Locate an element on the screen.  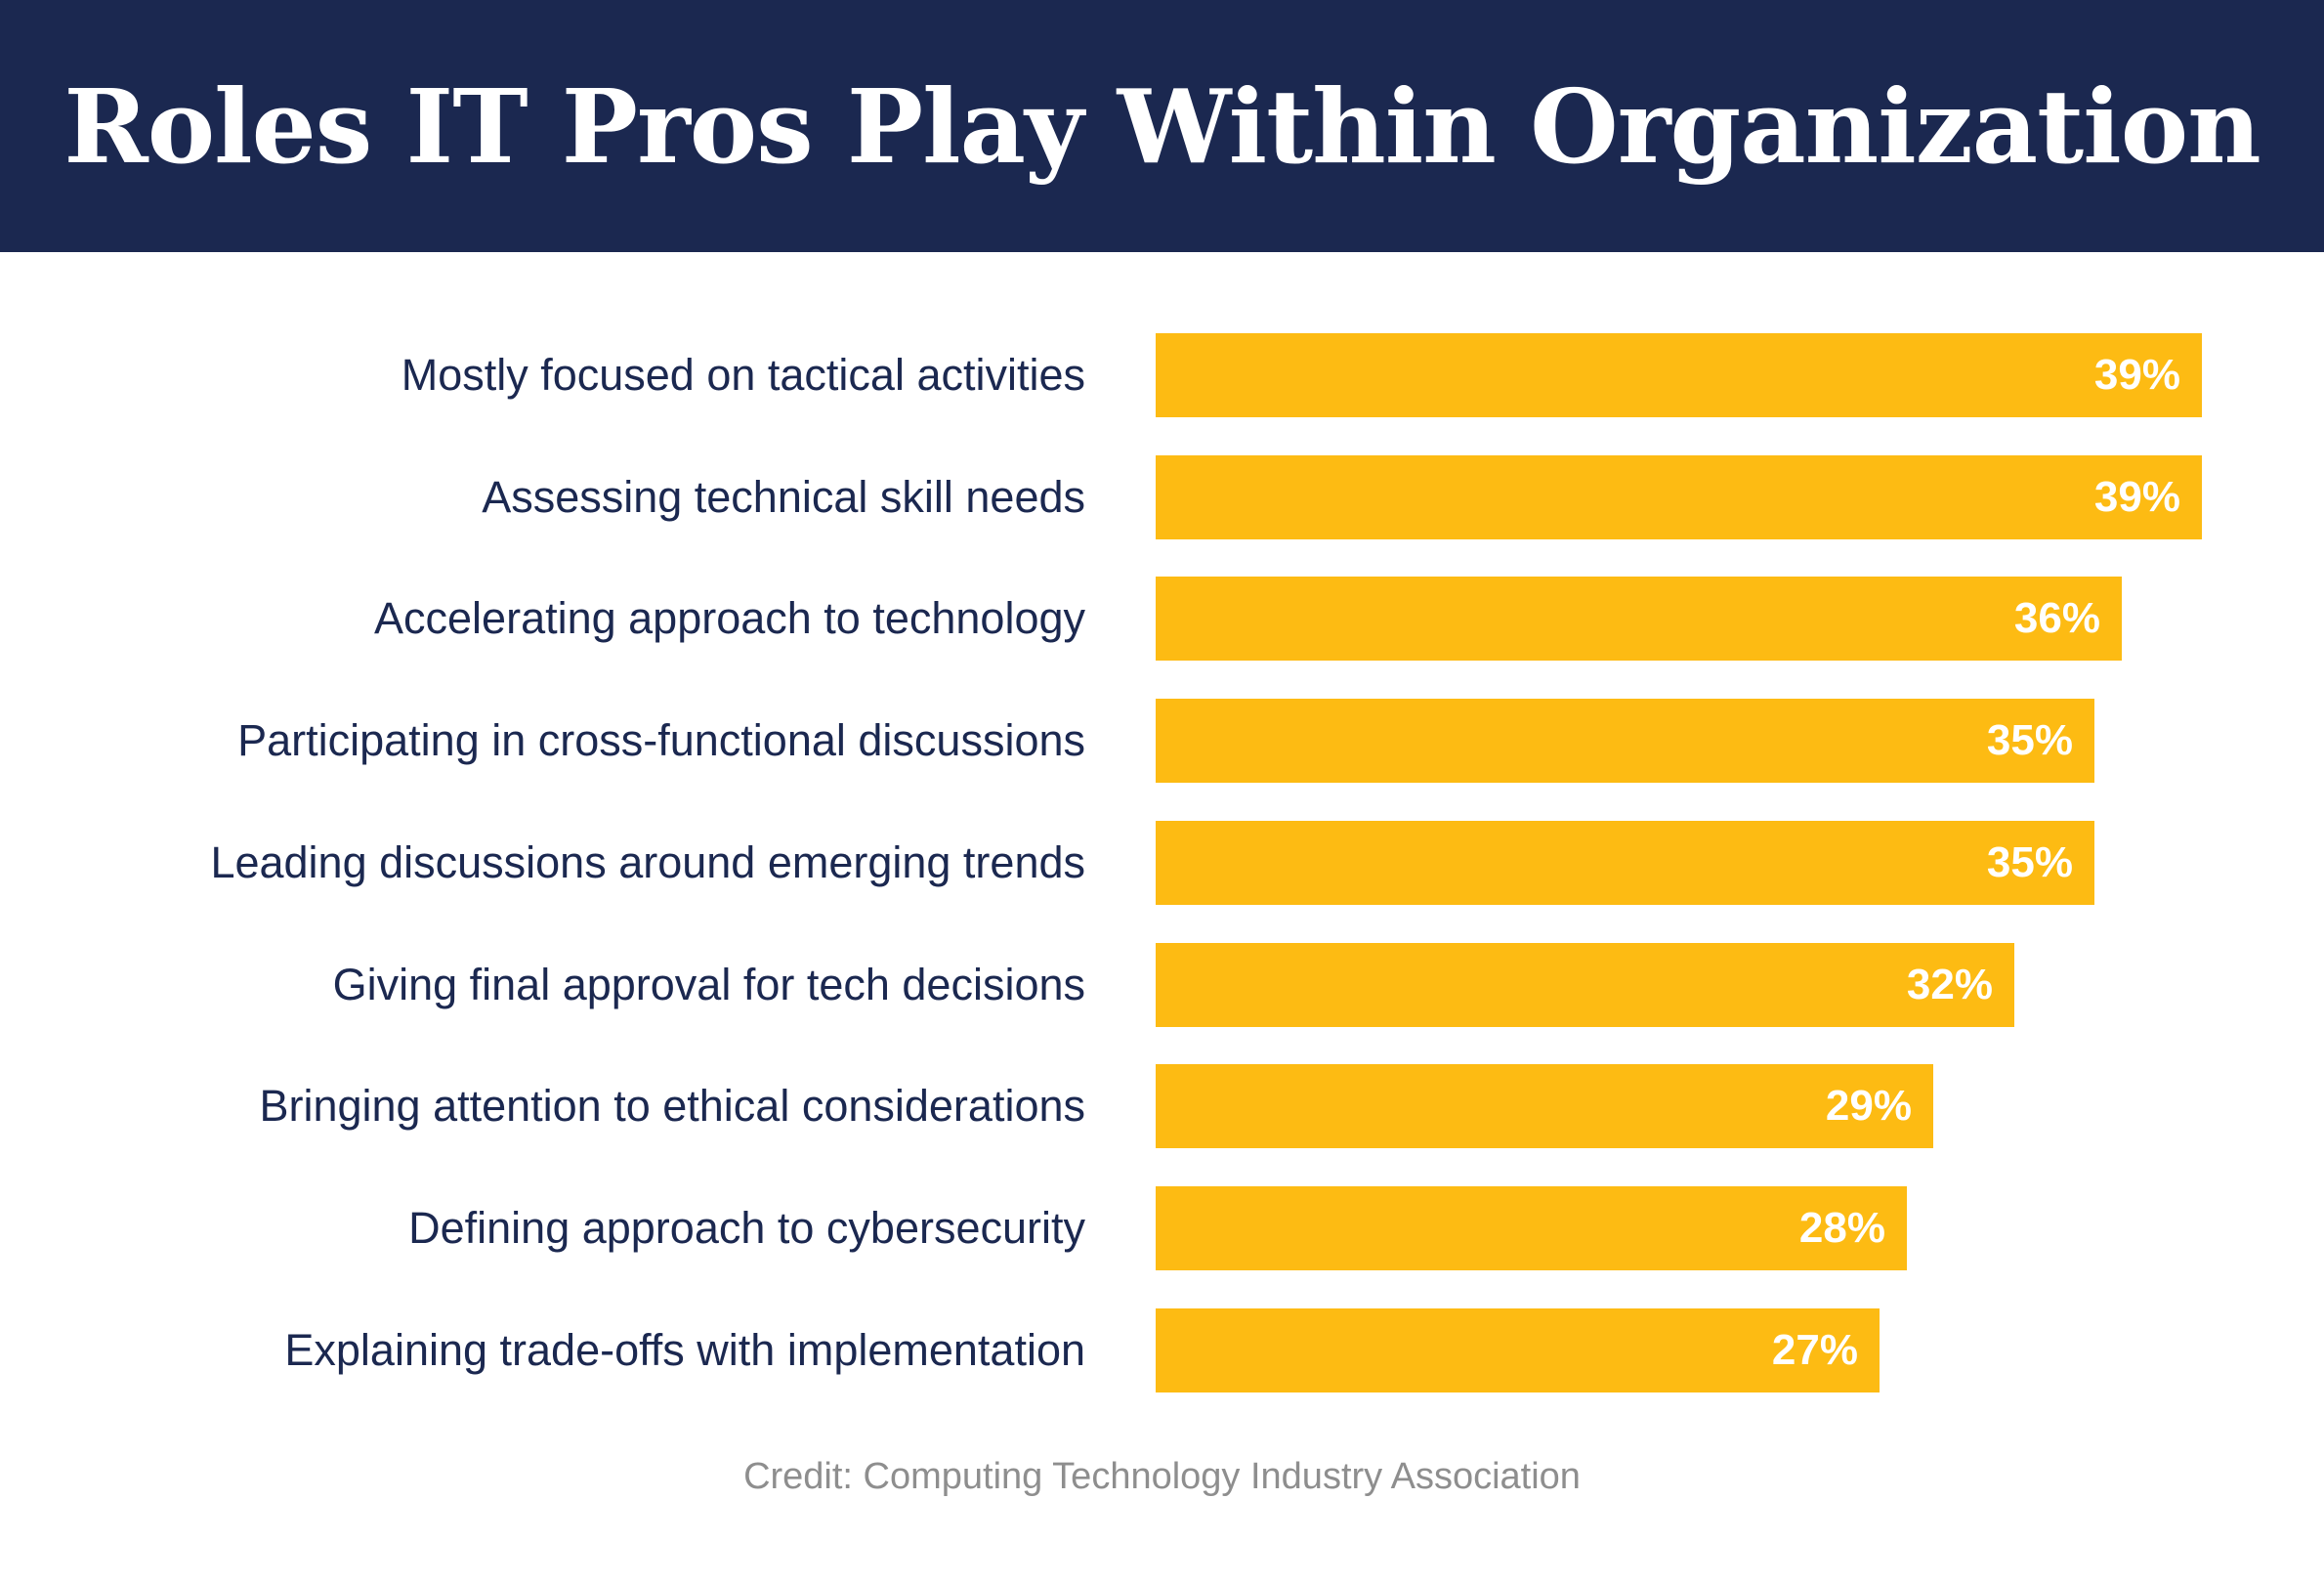
bar-value-label: 32% is located at coordinates (1949, 984).